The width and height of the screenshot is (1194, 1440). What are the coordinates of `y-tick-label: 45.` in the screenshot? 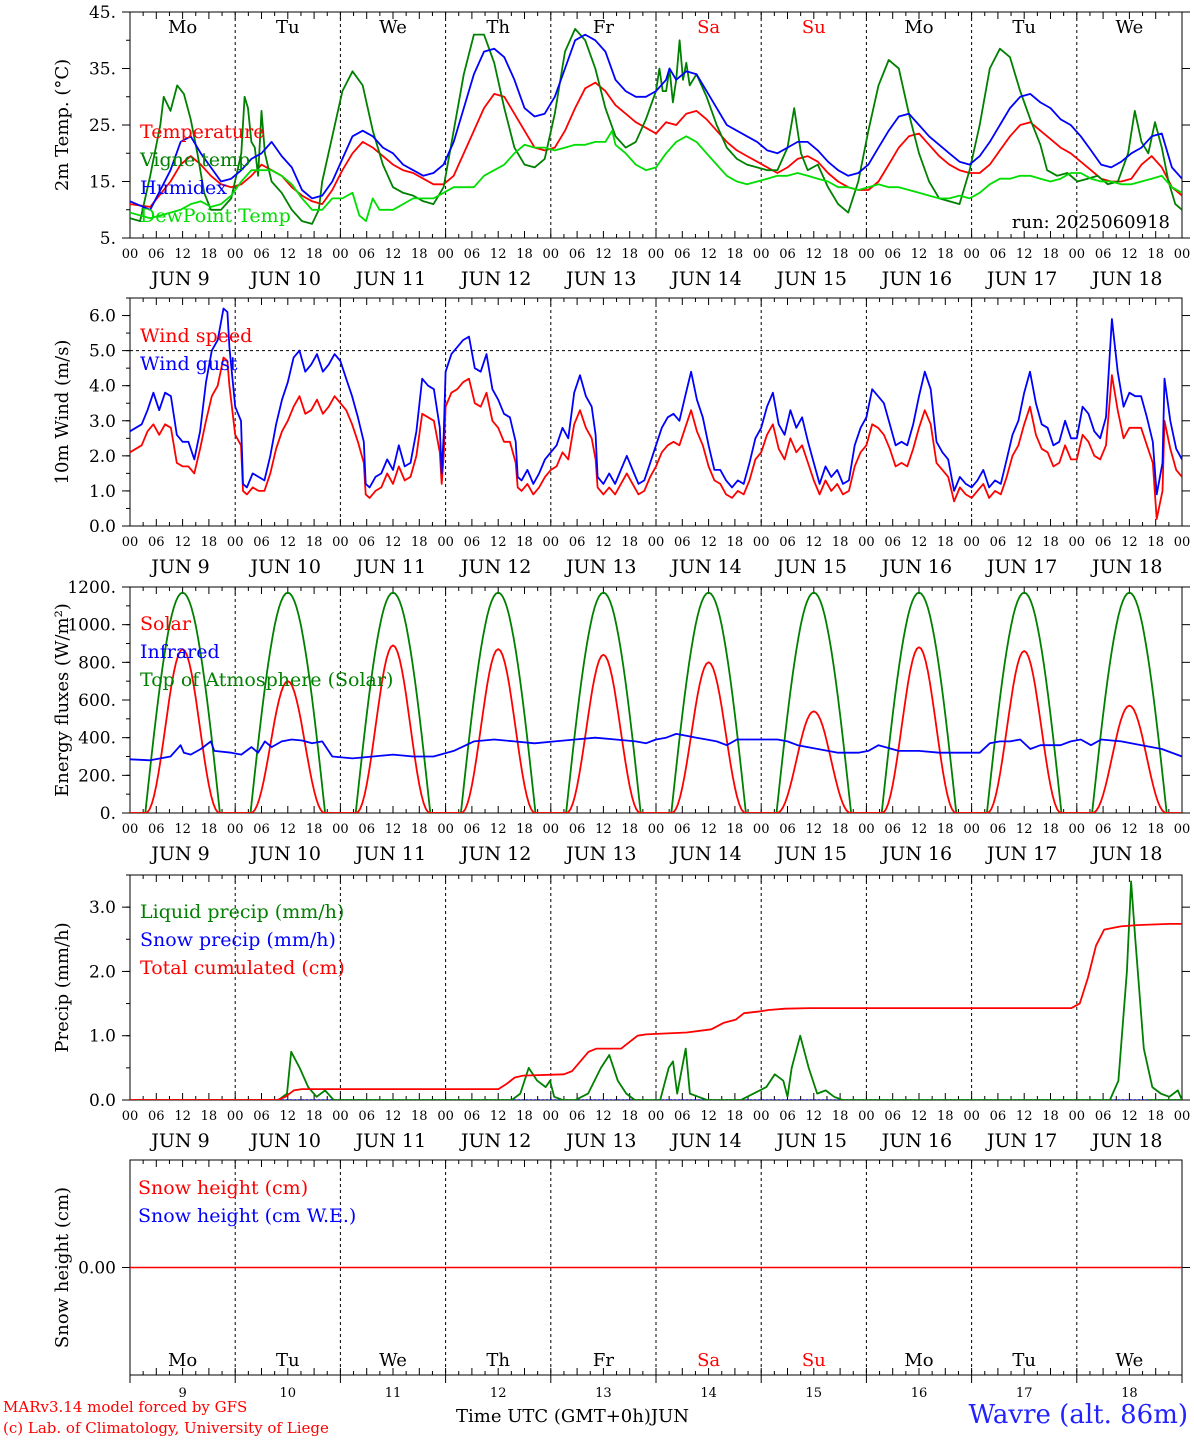 It's located at (102, 13).